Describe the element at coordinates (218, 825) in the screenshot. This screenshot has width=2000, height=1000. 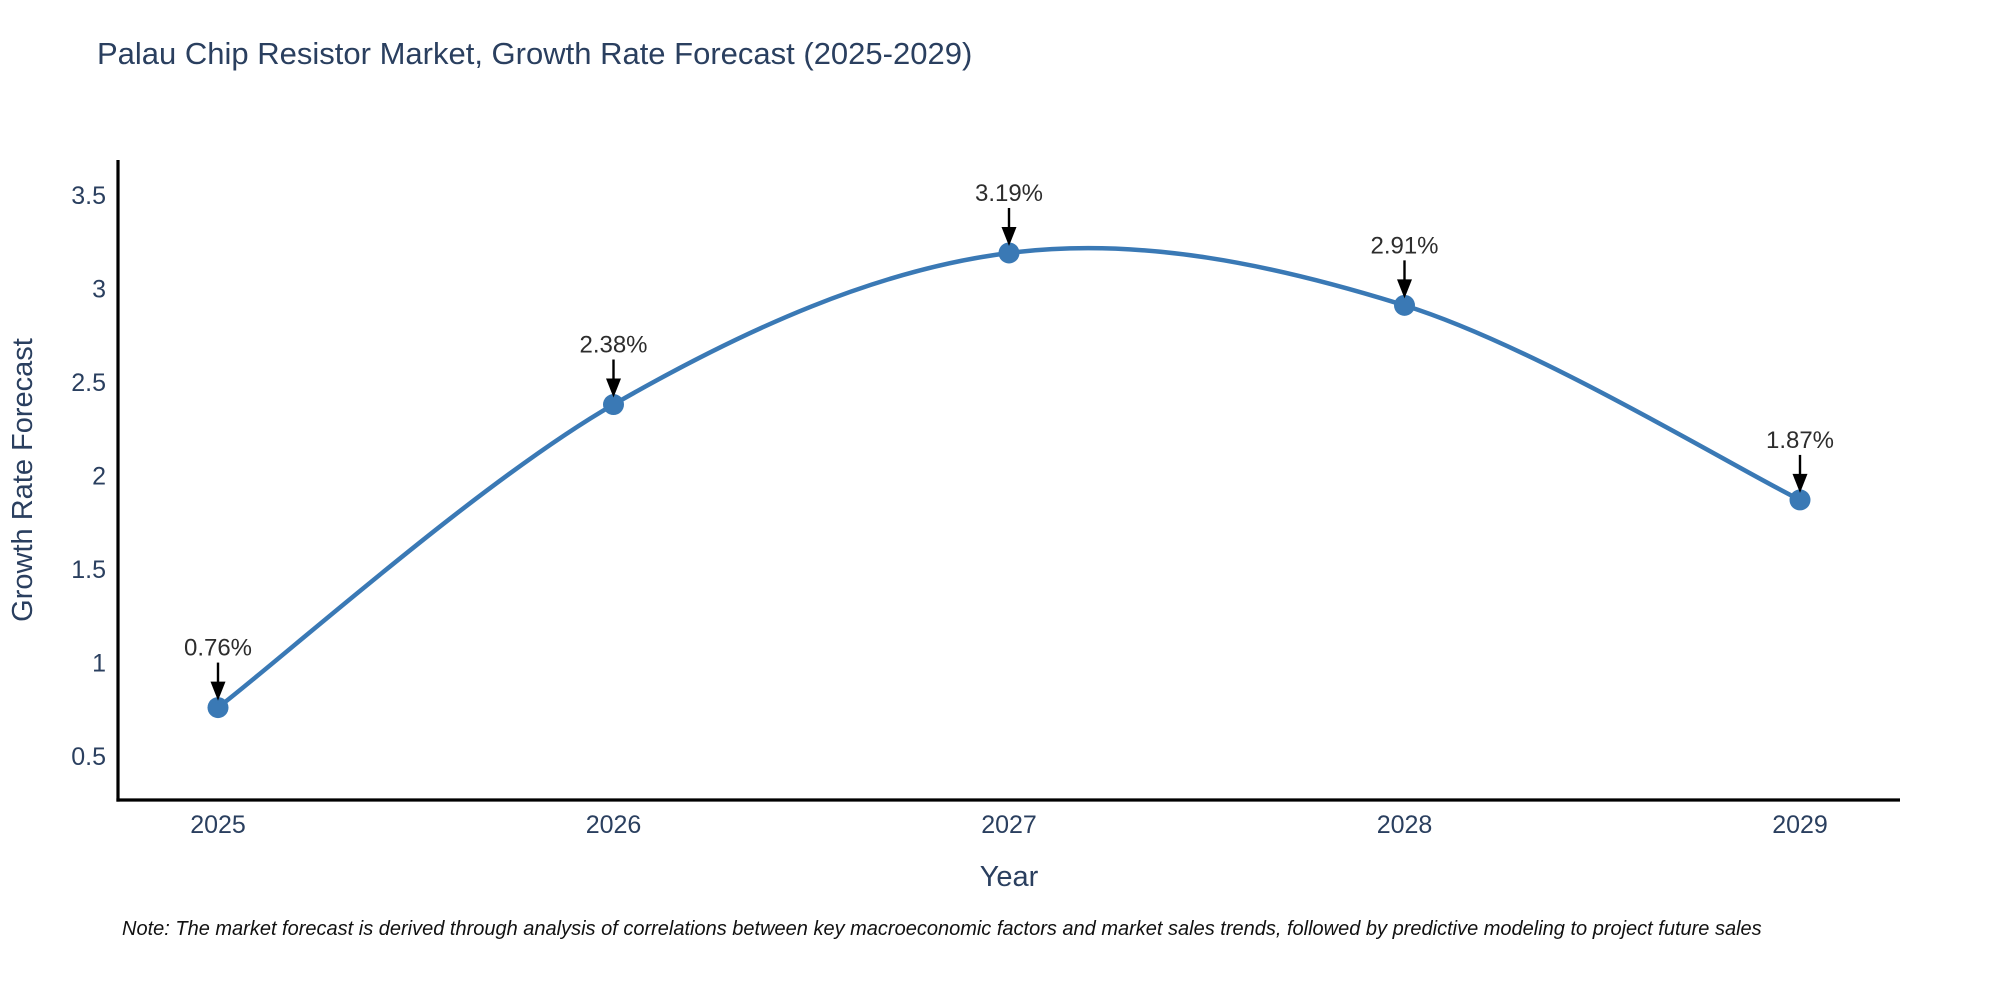
I see `x-tick-label: 2025` at that location.